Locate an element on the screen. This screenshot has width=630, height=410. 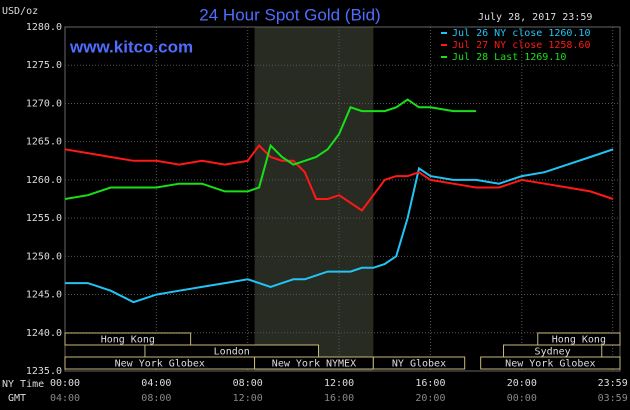
legend-label: Jul 27 NY close 1258.60 is located at coordinates (521, 45).